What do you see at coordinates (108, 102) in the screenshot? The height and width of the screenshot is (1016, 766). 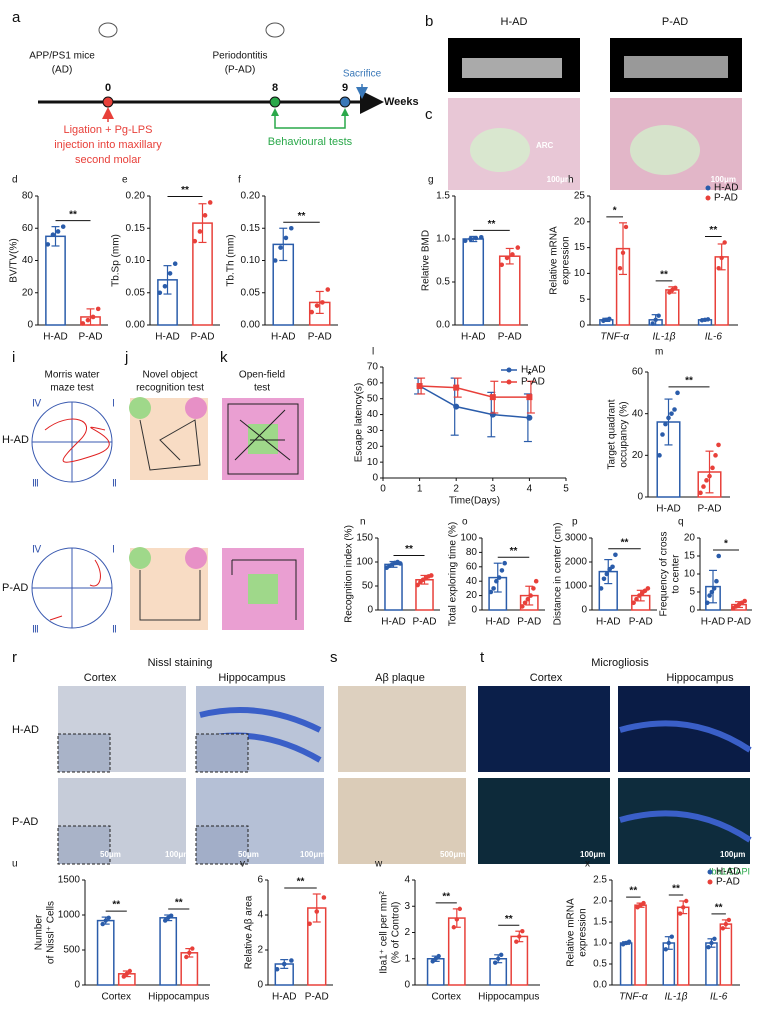 I see `timeline-dot` at bounding box center [108, 102].